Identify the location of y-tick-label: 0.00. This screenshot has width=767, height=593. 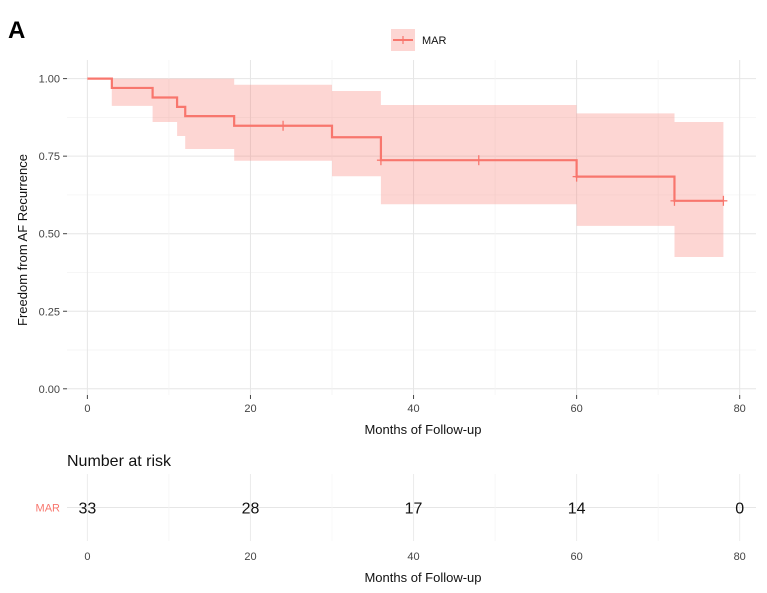
(49, 390).